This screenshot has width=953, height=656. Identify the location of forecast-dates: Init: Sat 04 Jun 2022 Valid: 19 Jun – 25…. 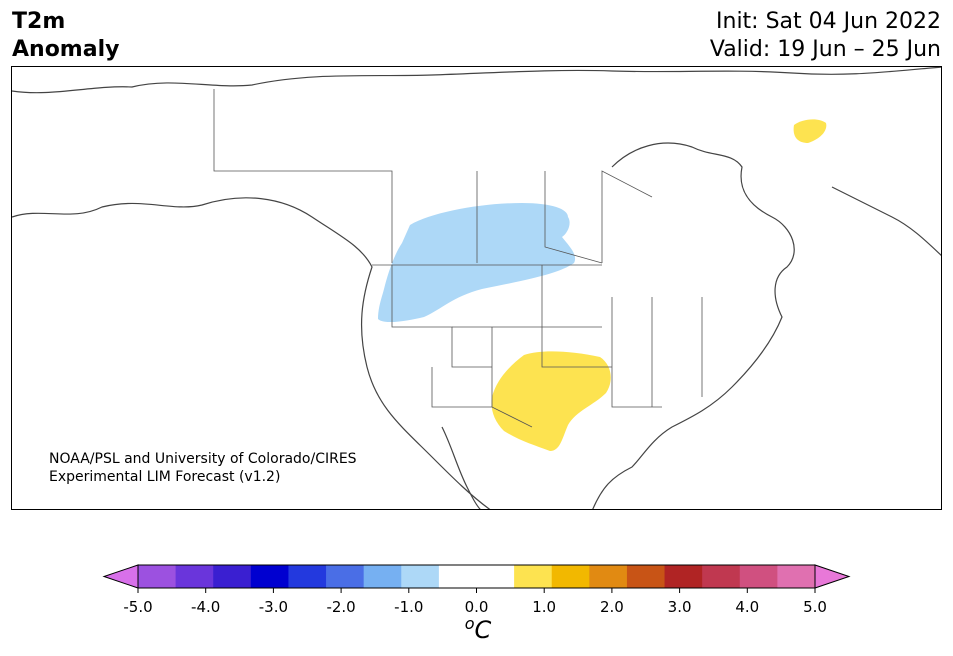
(825, 36).